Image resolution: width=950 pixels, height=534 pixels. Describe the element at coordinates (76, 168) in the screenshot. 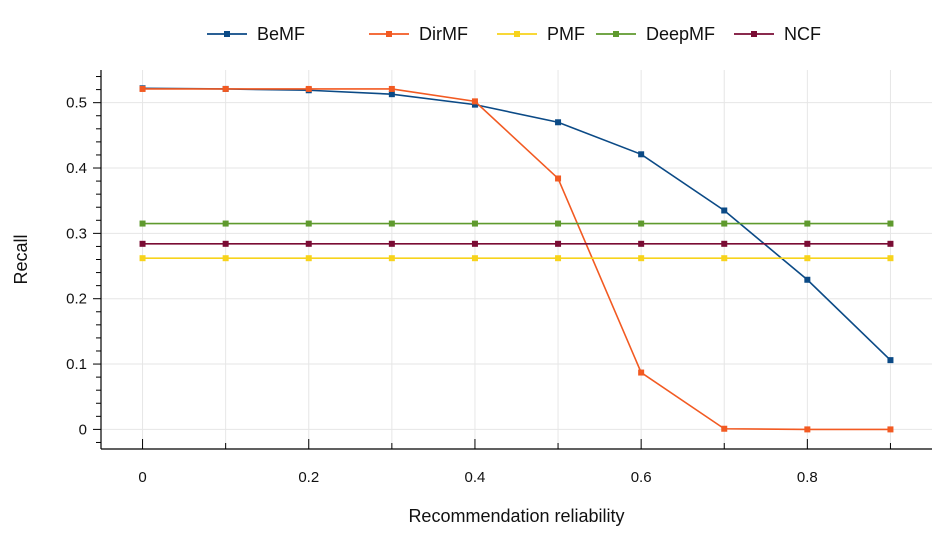

I see `y-tick-label: 0.4` at that location.